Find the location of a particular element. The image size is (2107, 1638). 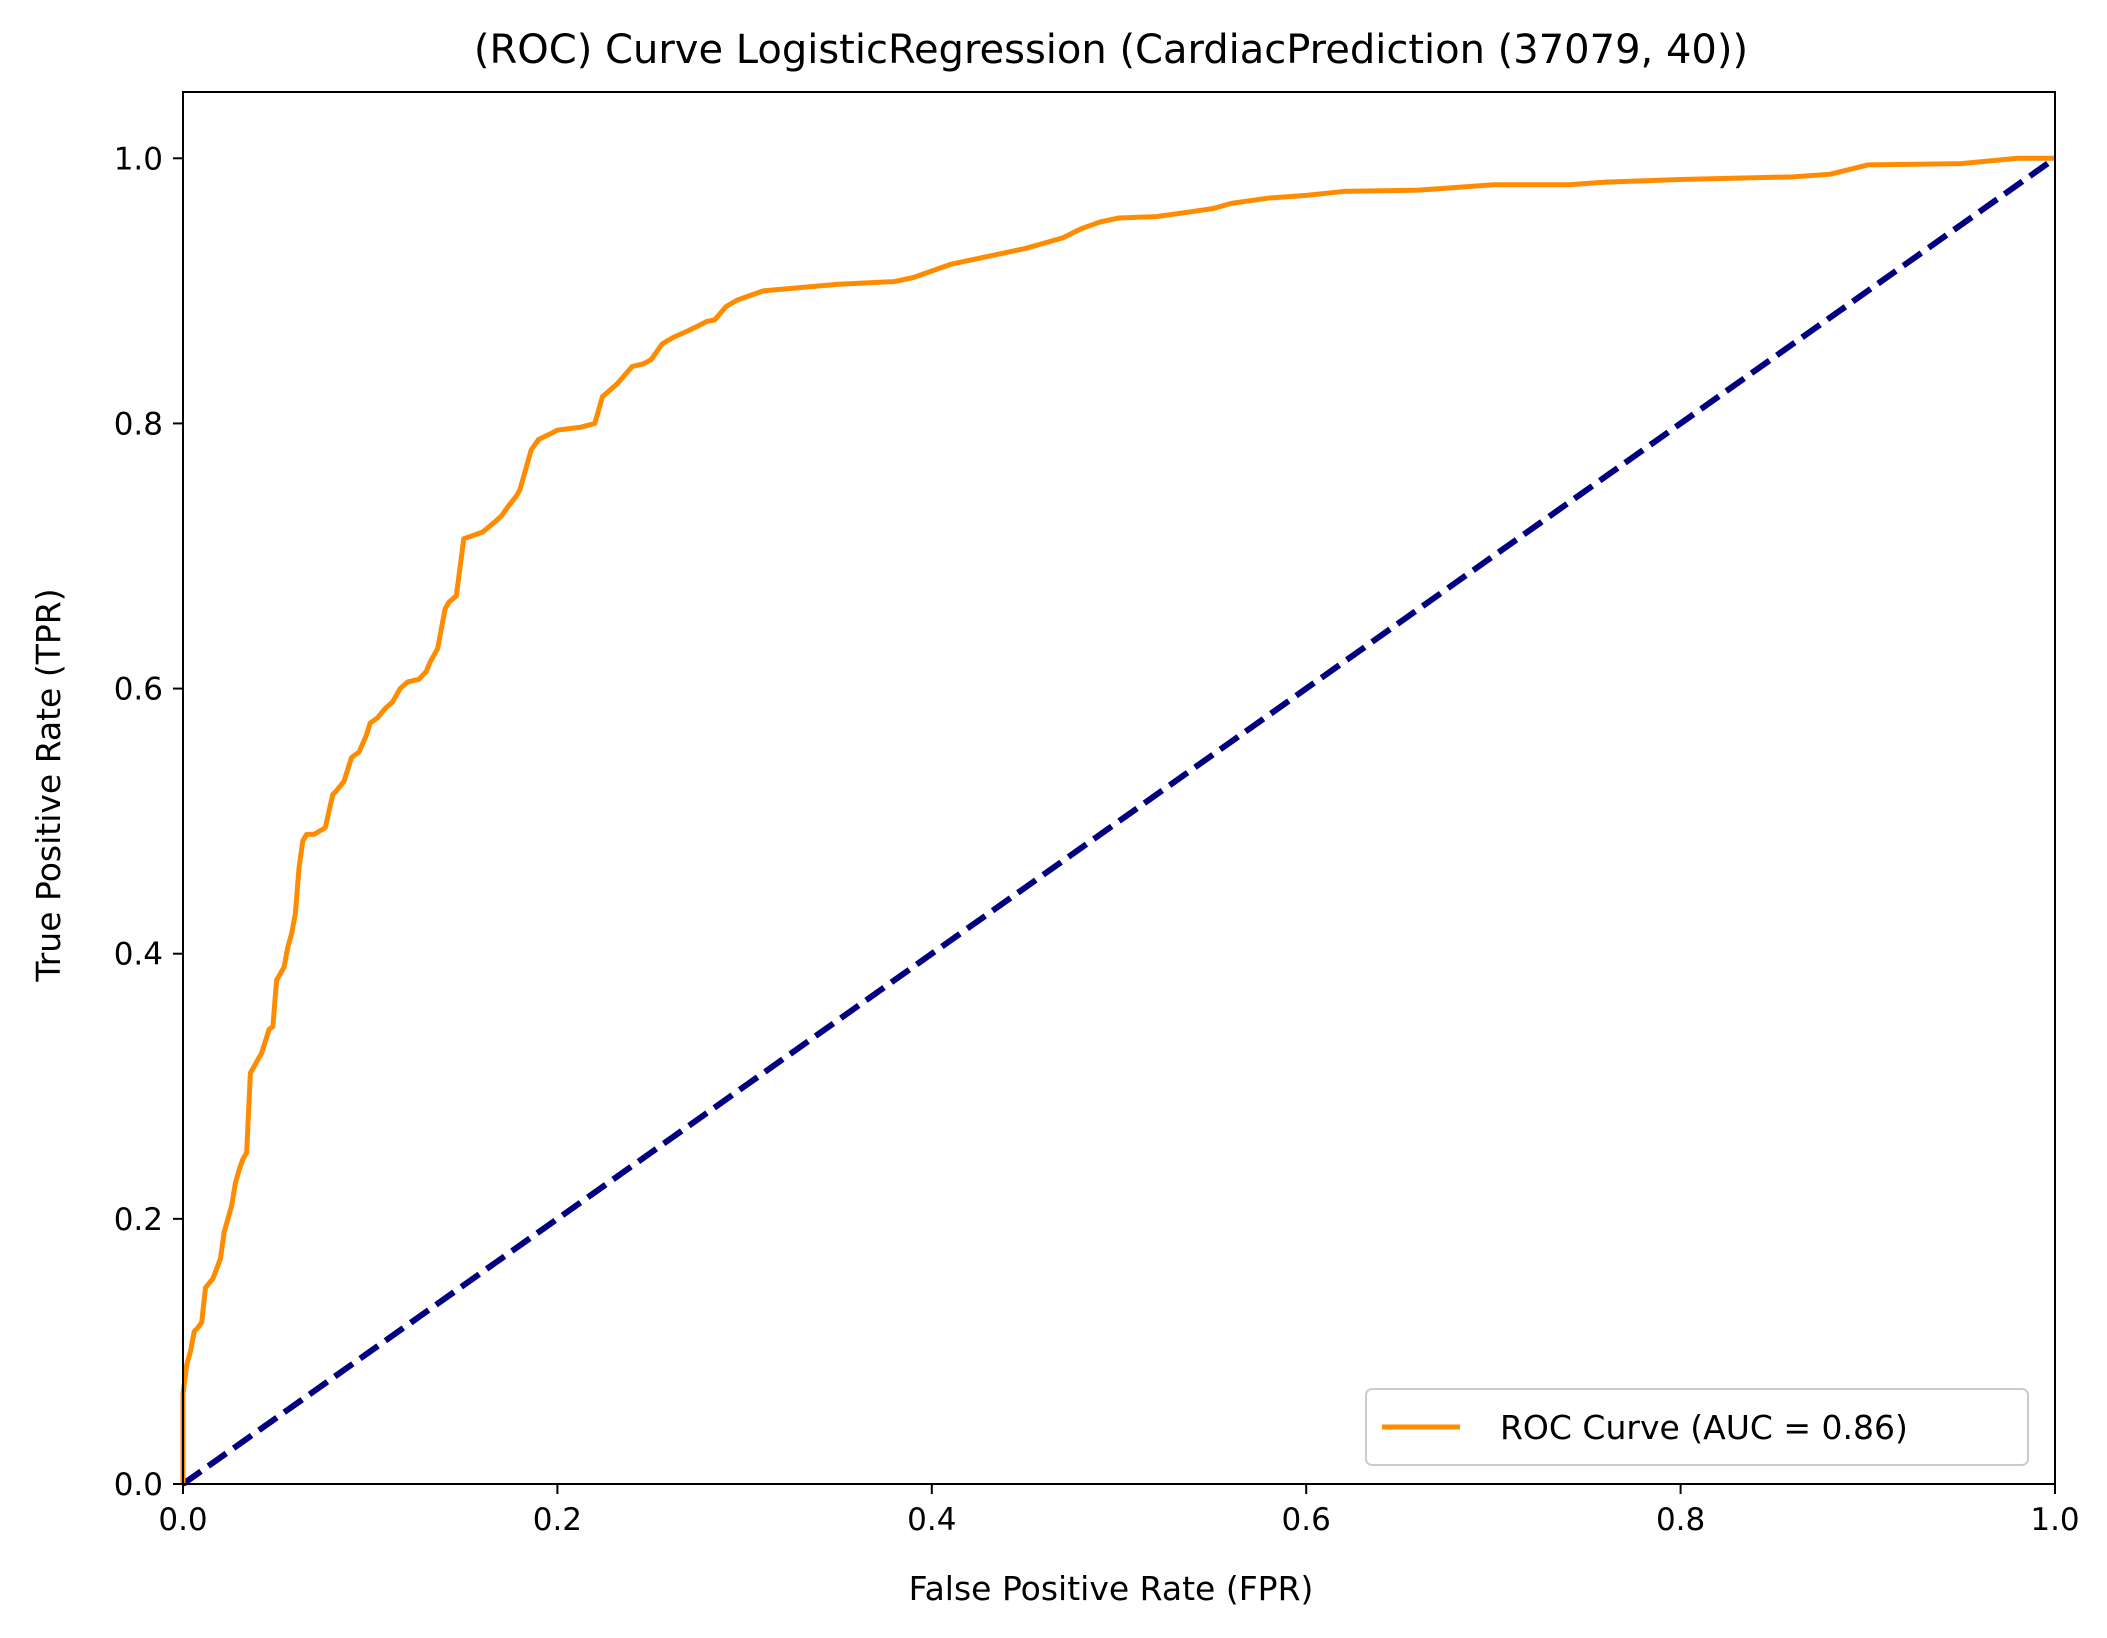

y-tick-label: 0.2 is located at coordinates (138, 1220).